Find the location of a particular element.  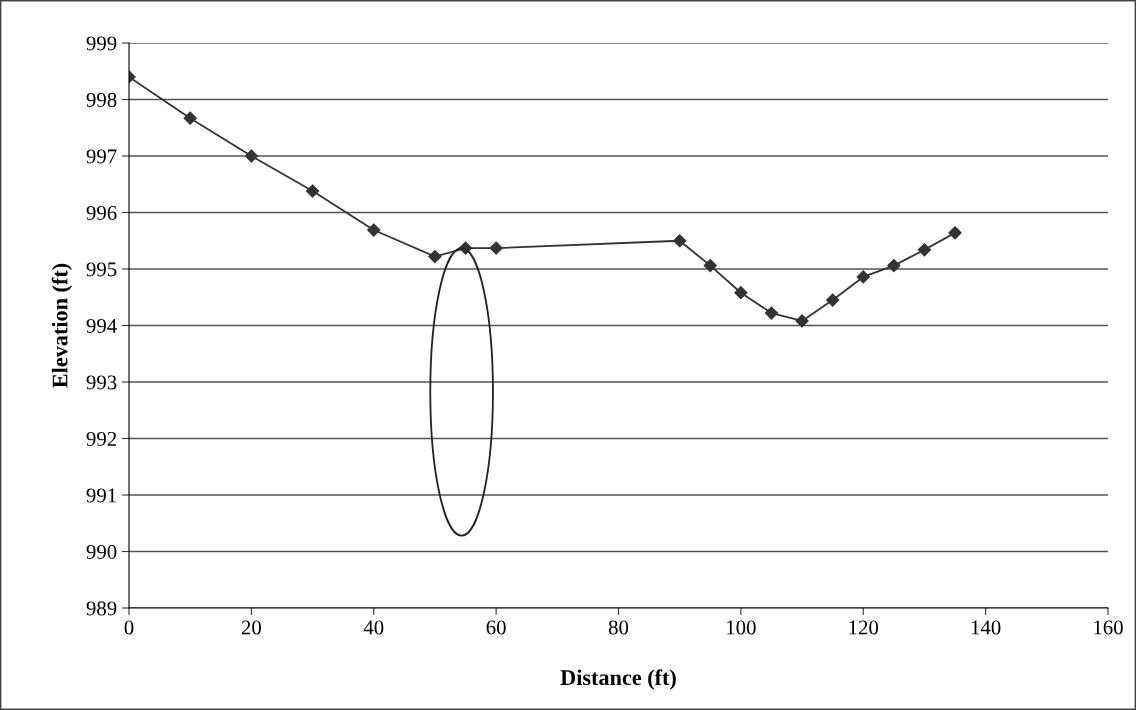

x-tick-label: 0 is located at coordinates (129, 627).